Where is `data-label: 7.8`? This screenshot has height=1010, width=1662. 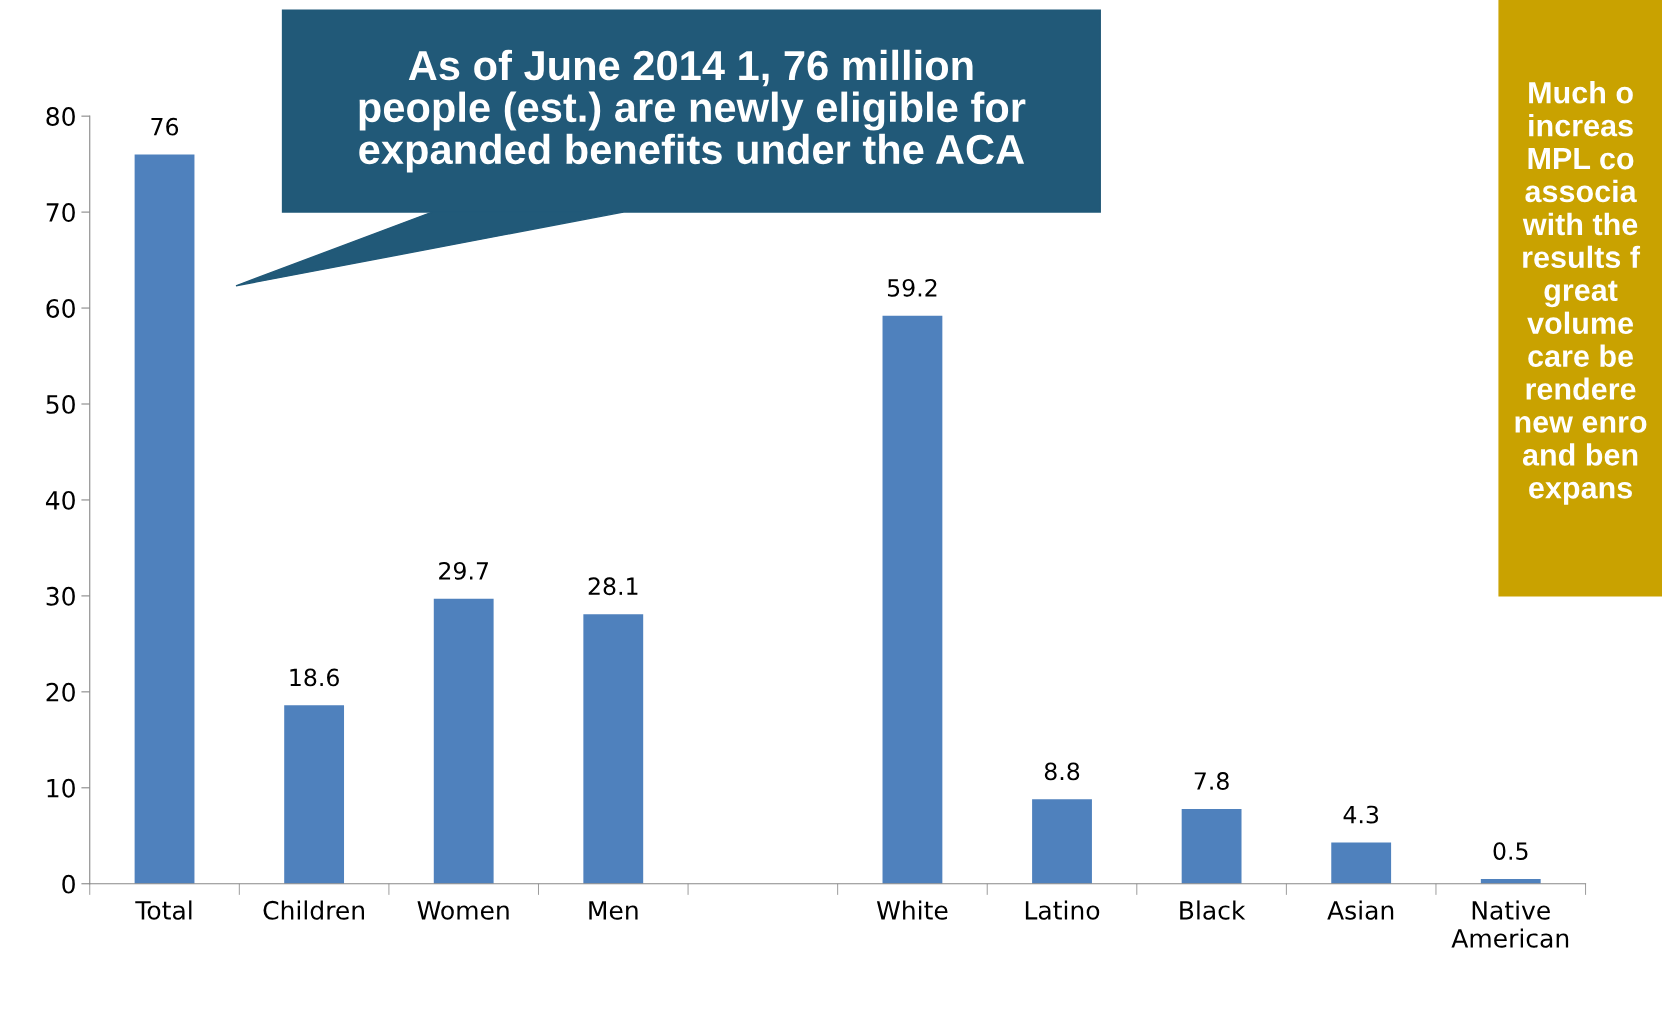 data-label: 7.8 is located at coordinates (1211, 781).